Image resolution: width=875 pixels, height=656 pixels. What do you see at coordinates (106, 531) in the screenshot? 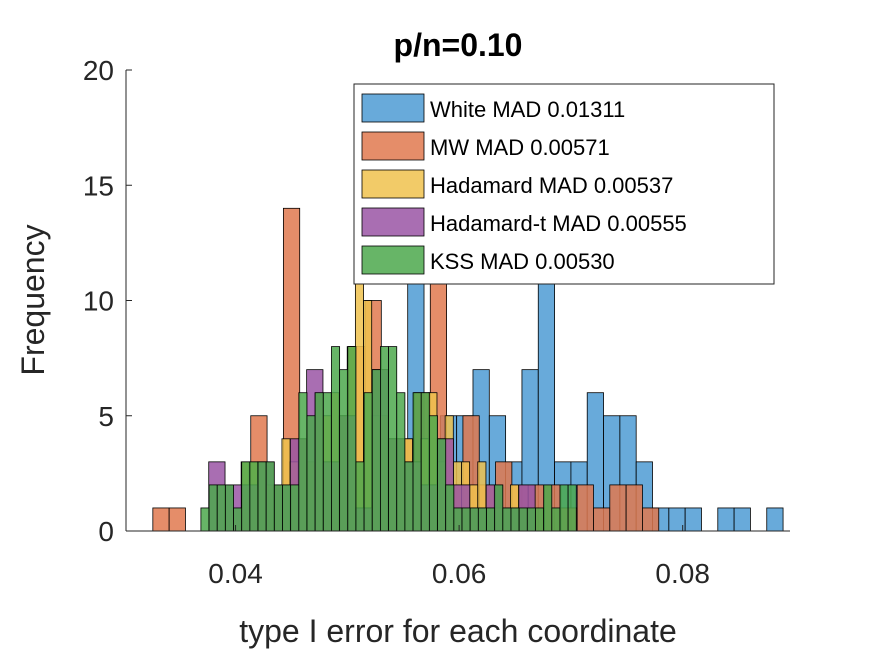
I see `y-tick-label: 0` at bounding box center [106, 531].